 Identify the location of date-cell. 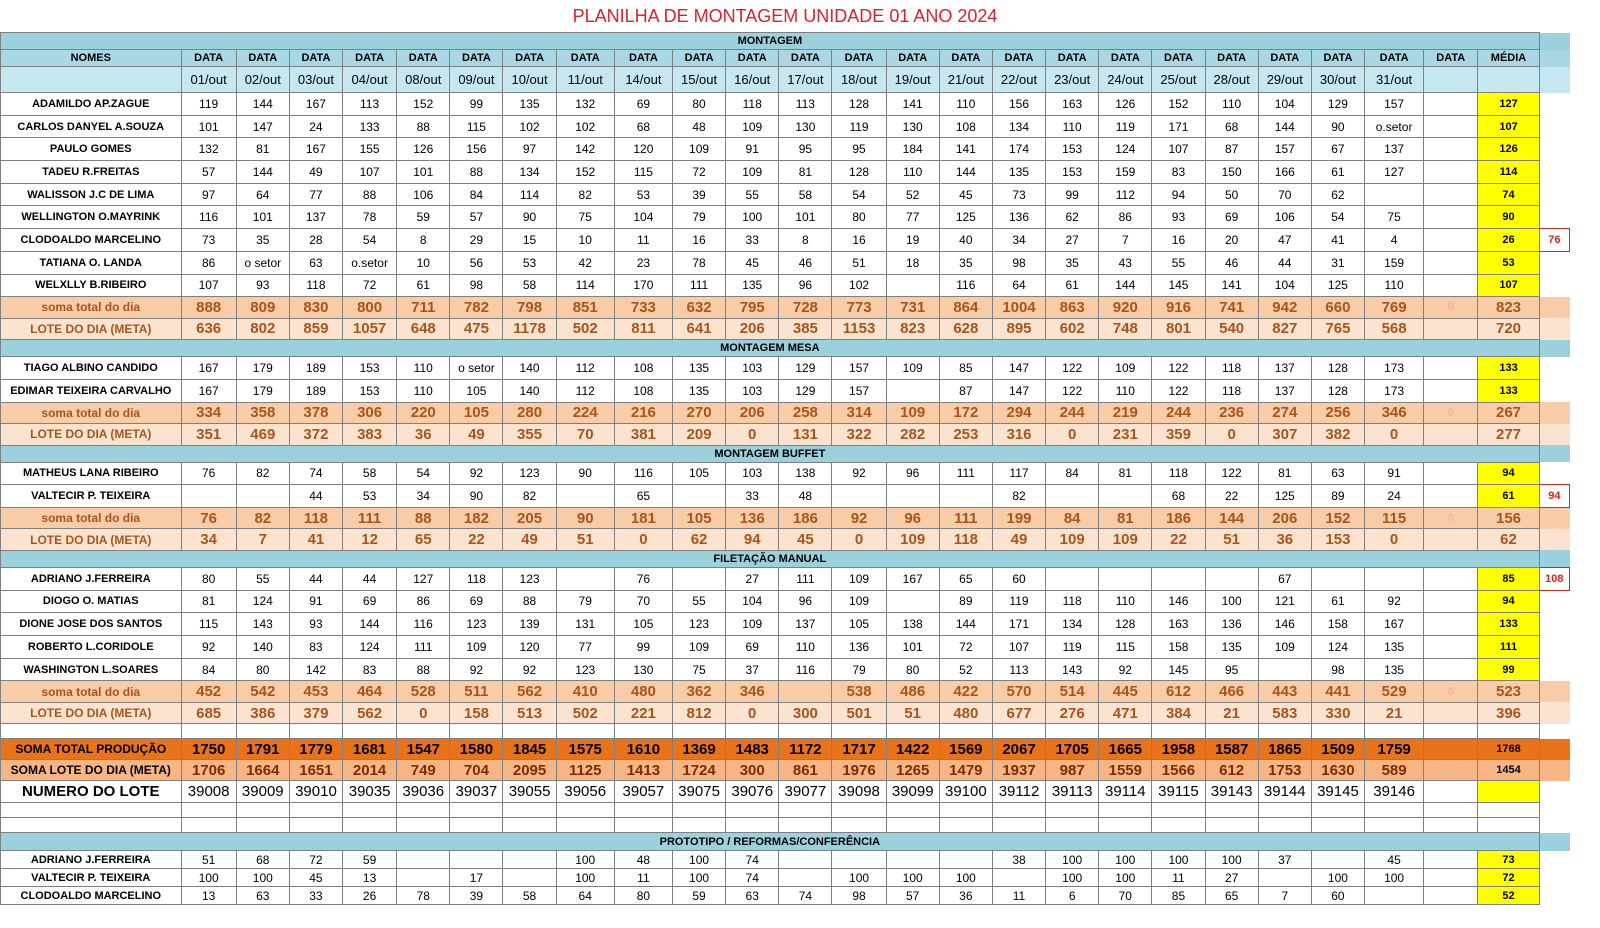
(1451, 79).